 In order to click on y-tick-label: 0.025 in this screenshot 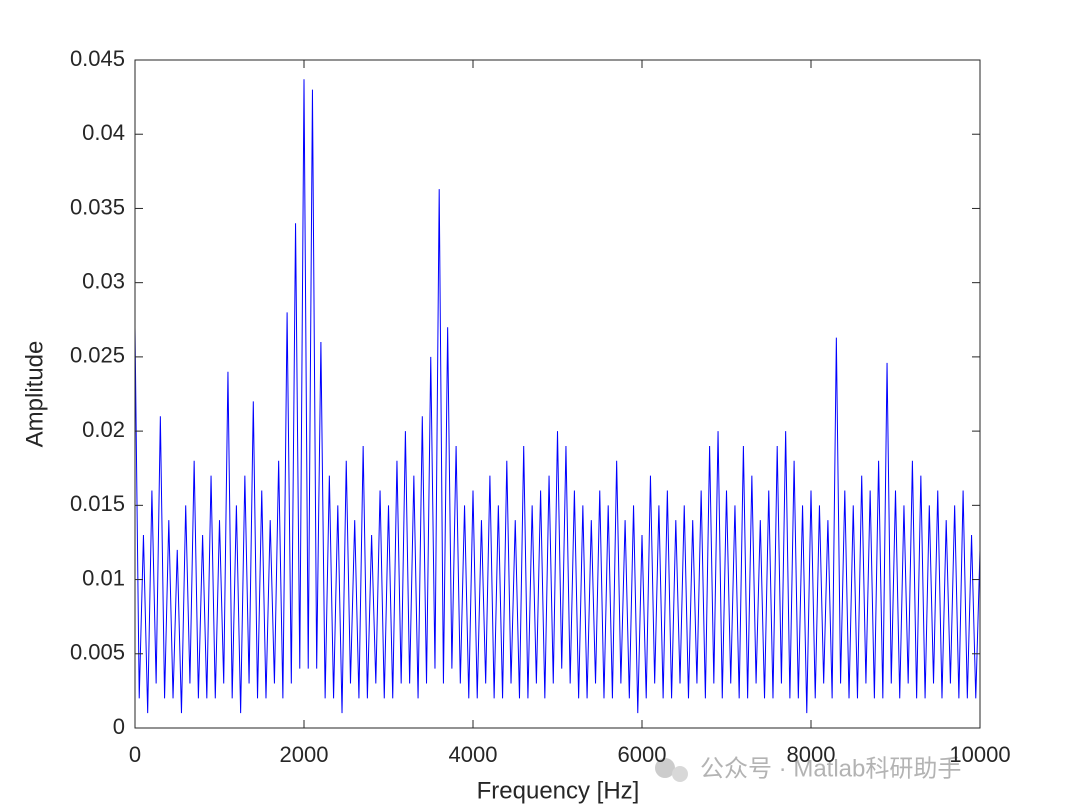, I will do `click(97, 355)`.